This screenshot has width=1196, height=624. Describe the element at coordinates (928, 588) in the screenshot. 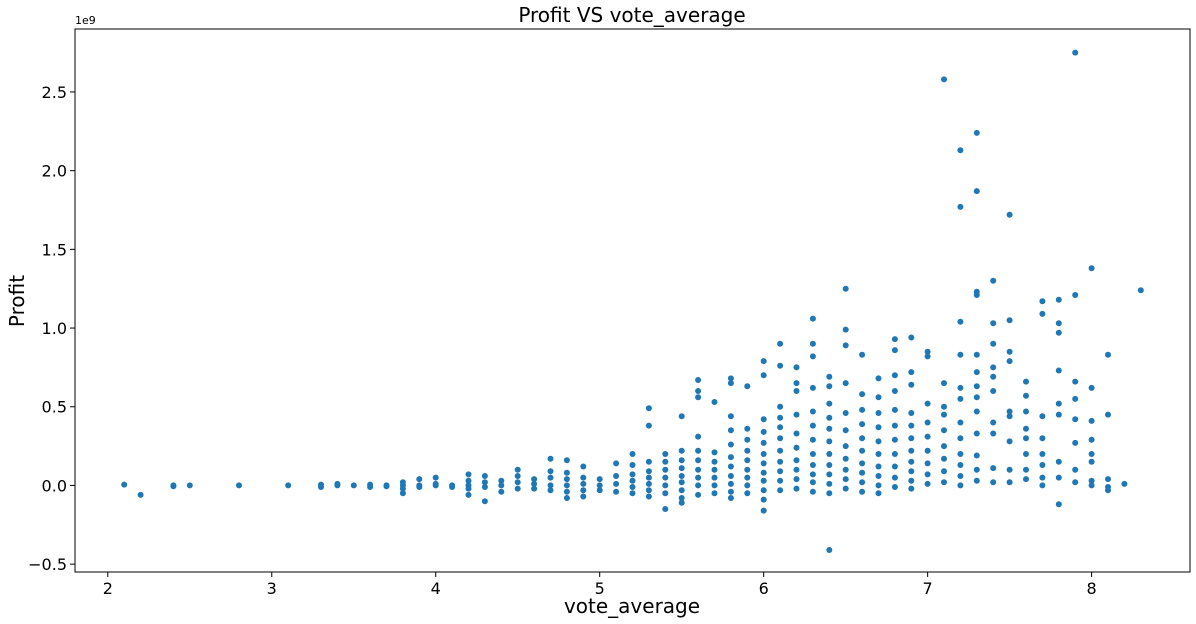

I see `x-tick-label: 7` at that location.